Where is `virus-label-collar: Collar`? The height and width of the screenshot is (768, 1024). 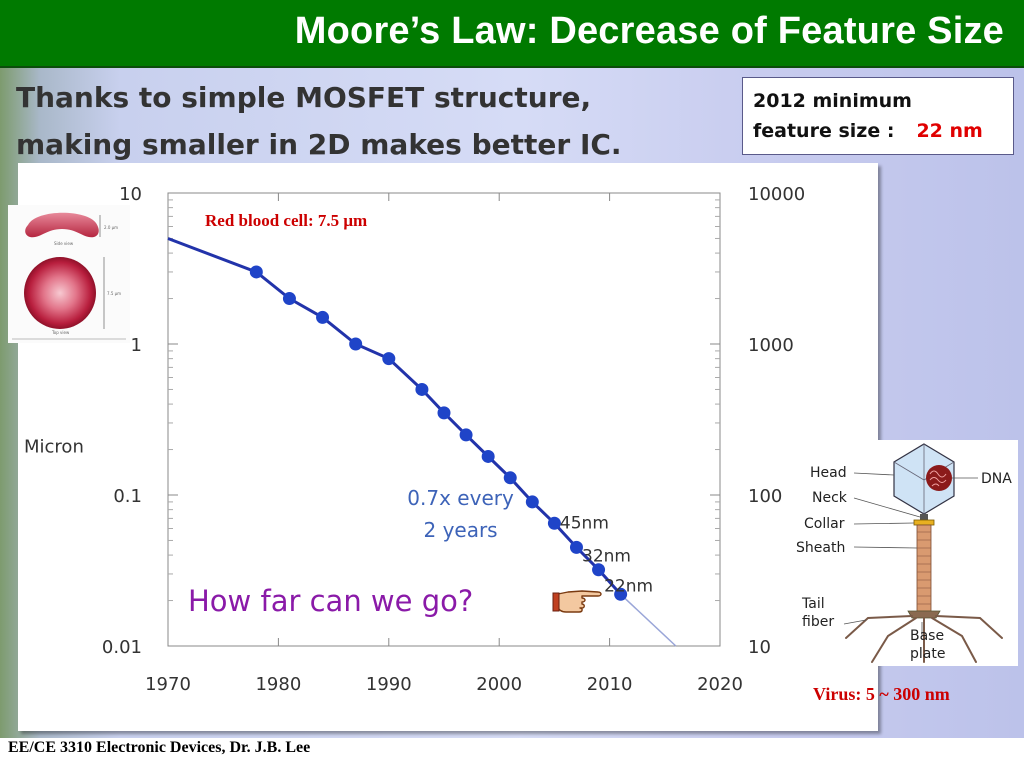
virus-label-collar: Collar is located at coordinates (824, 524).